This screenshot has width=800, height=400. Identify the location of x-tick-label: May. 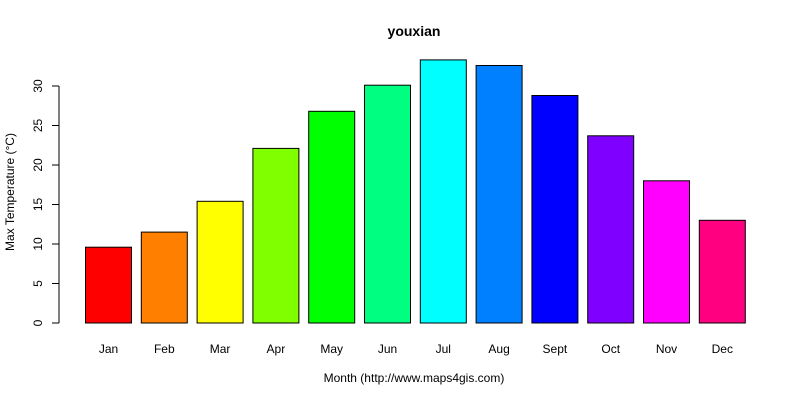
(331, 349).